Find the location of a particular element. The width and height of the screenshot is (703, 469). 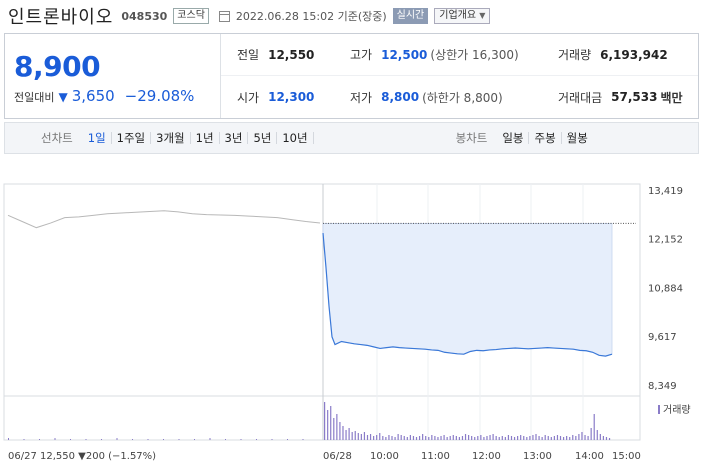

volume-legend-swatch is located at coordinates (659, 409).